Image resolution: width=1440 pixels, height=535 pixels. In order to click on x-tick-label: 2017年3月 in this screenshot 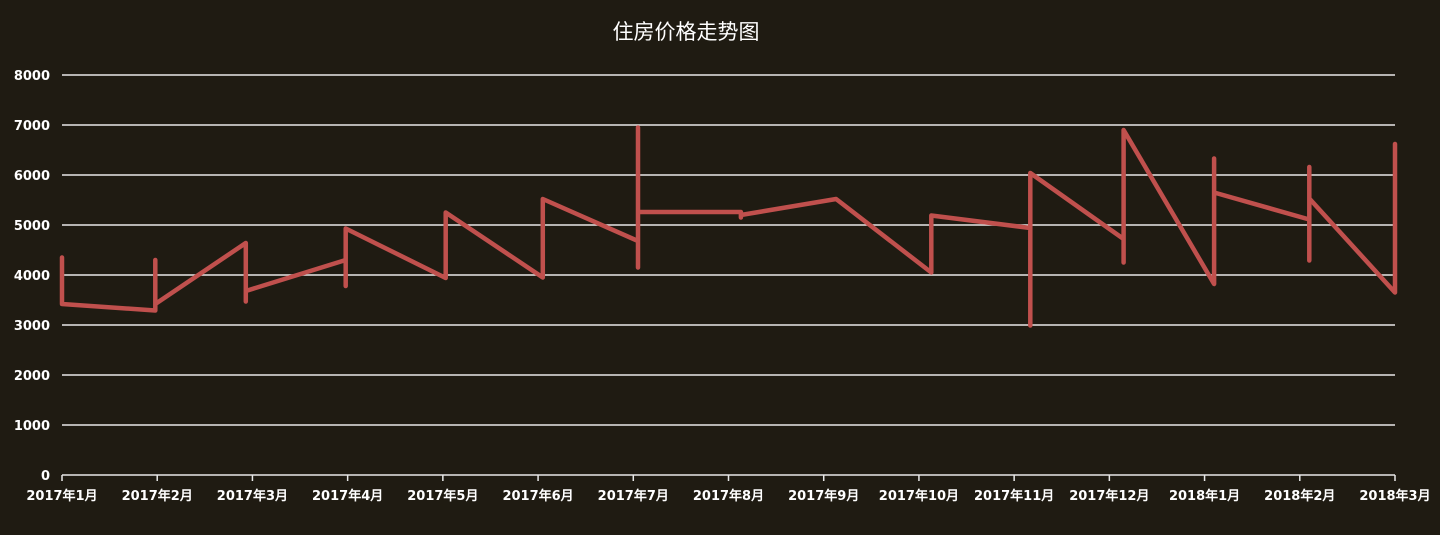, I will do `click(252, 496)`.